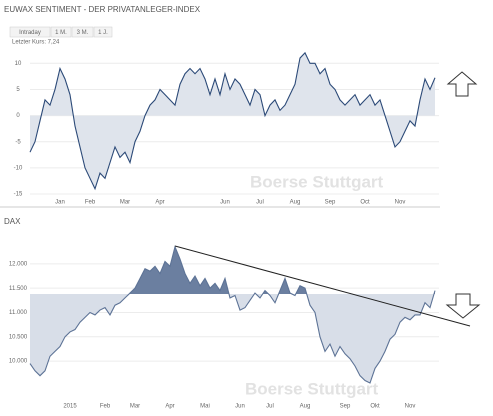 The image size is (493, 416). Describe the element at coordinates (18, 362) in the screenshot. I see `y-tick-label: 10.000` at that location.